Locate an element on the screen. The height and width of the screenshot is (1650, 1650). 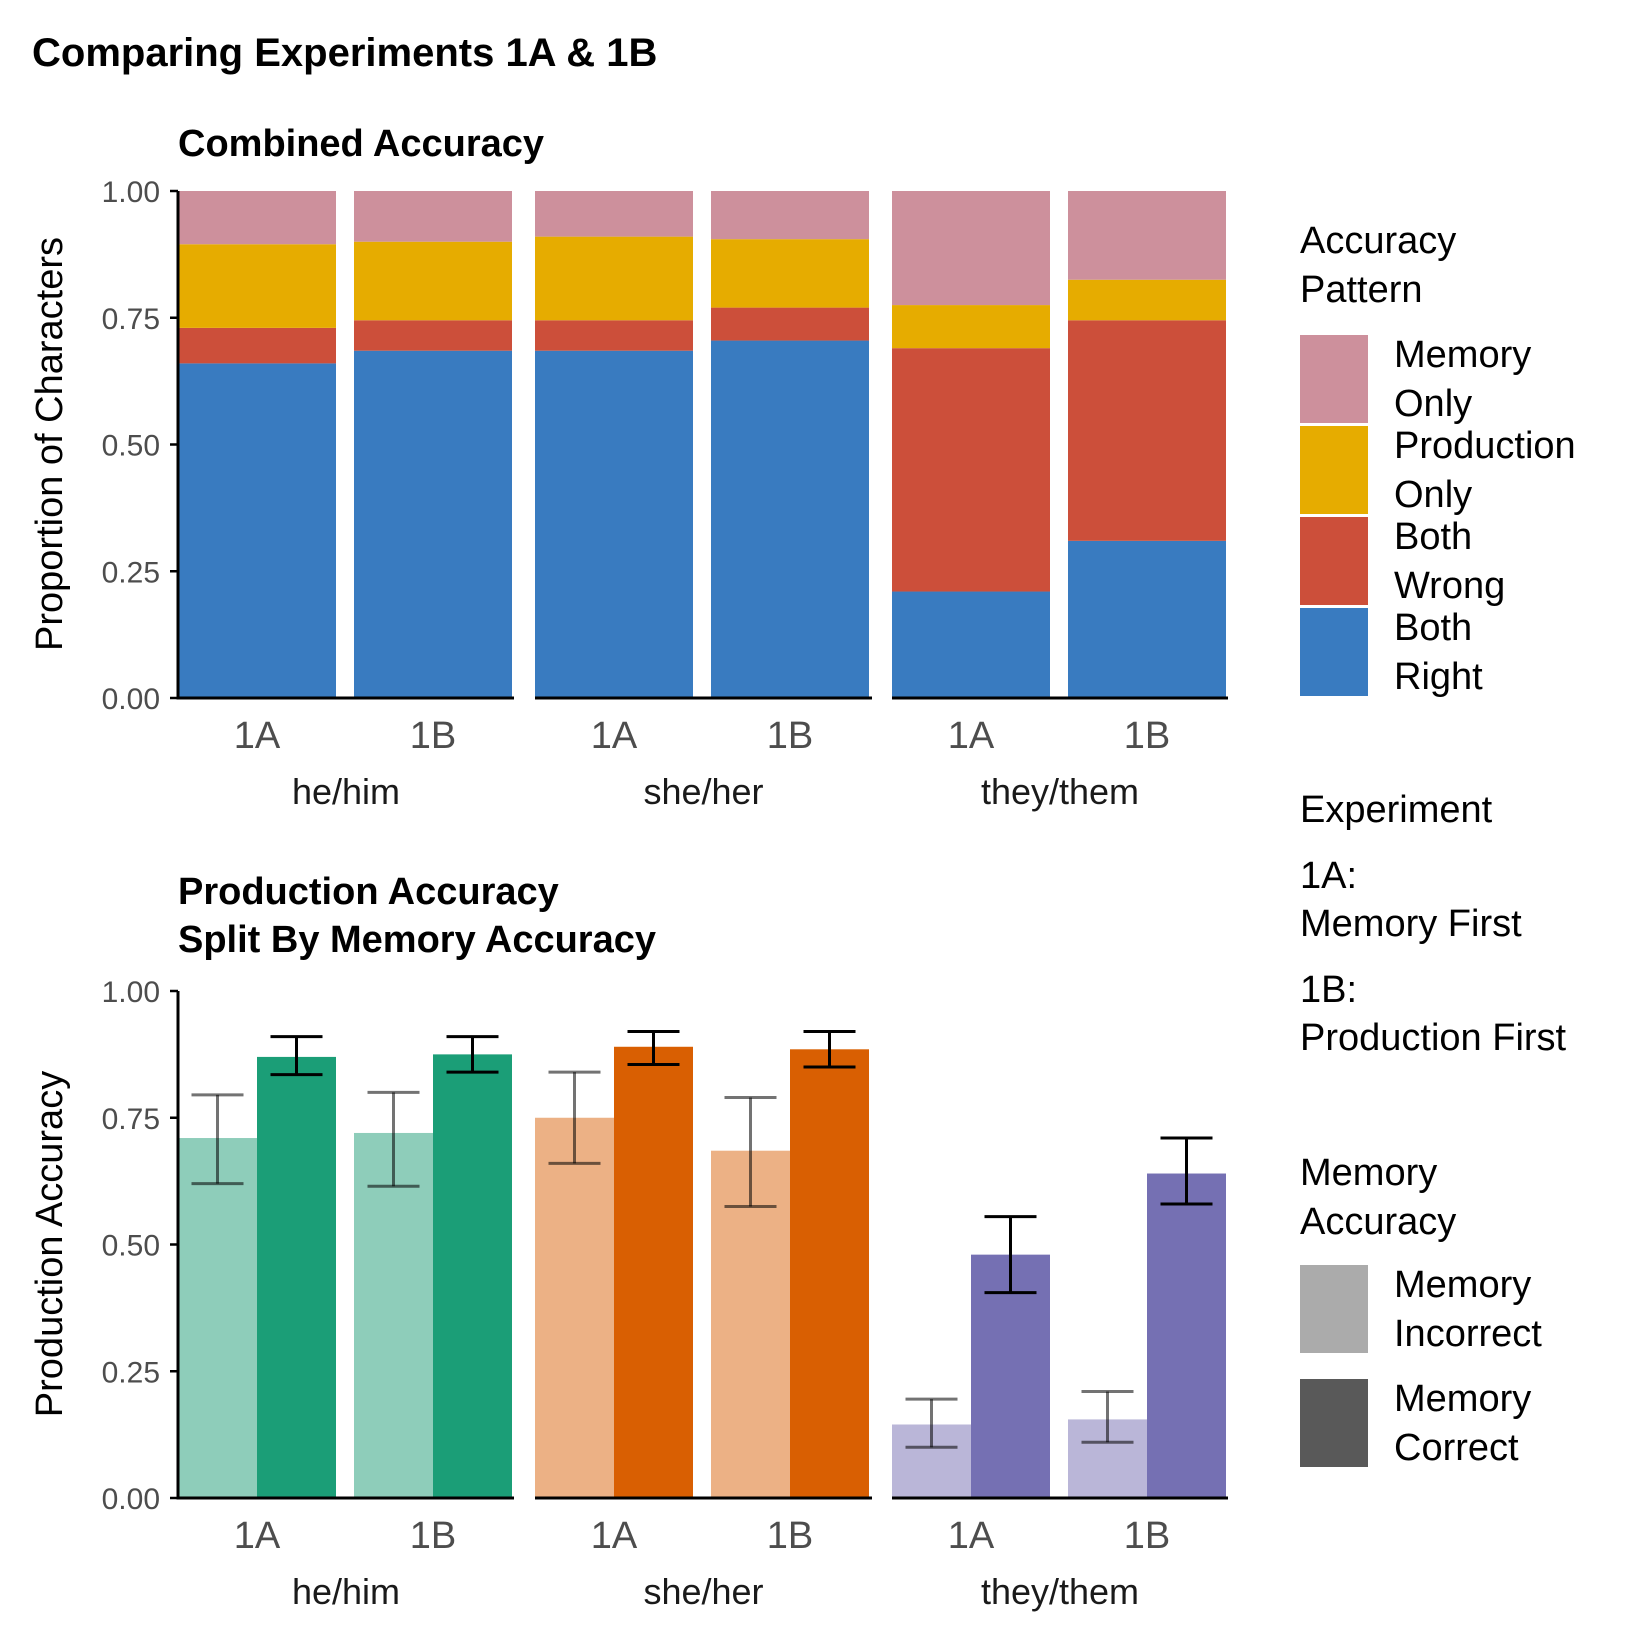
legend-label-memory-correct-line1: Memory is located at coordinates (1462, 1399).